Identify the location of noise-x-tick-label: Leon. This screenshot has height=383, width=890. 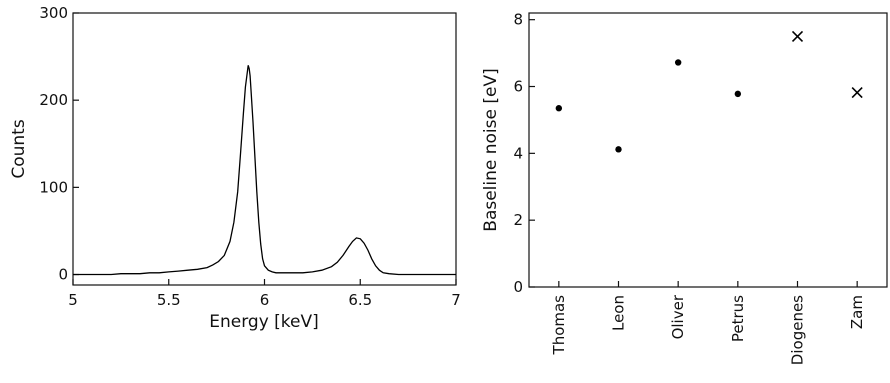
(619, 313).